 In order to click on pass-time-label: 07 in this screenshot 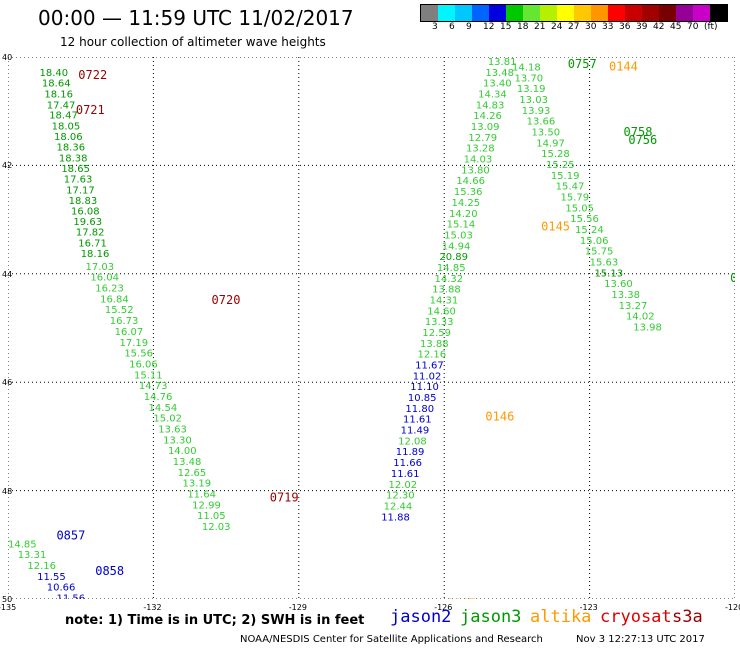, I will do `click(732, 278)`.